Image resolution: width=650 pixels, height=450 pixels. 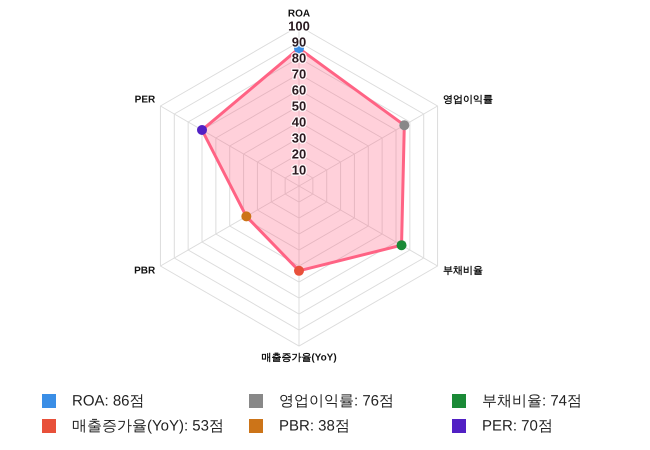 I want to click on spoke-label: PER, so click(x=145, y=100).